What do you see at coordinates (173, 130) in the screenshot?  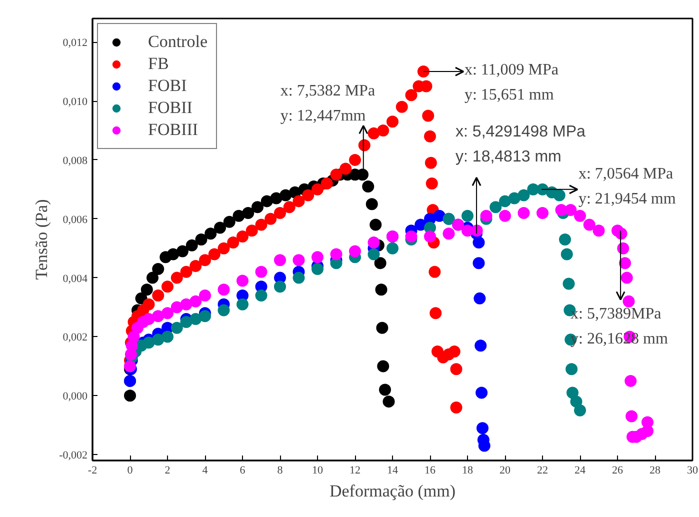 I see `legend-label: FOBIII` at bounding box center [173, 130].